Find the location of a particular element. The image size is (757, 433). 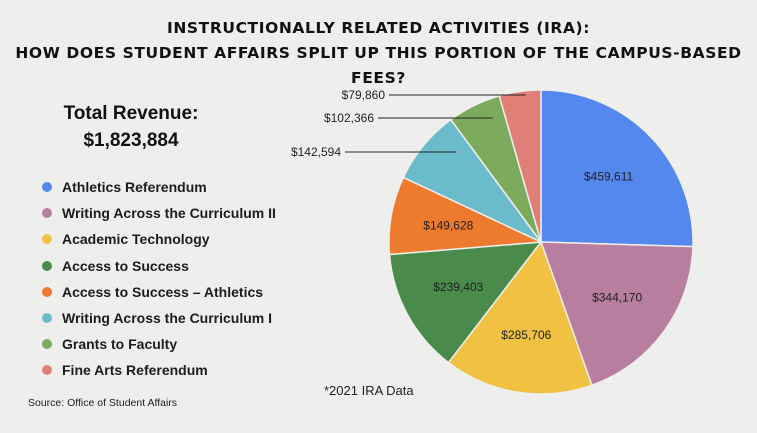

legend-item-writing-across-the-curriculum-i: Writing Across the Curriculum I is located at coordinates (159, 318).